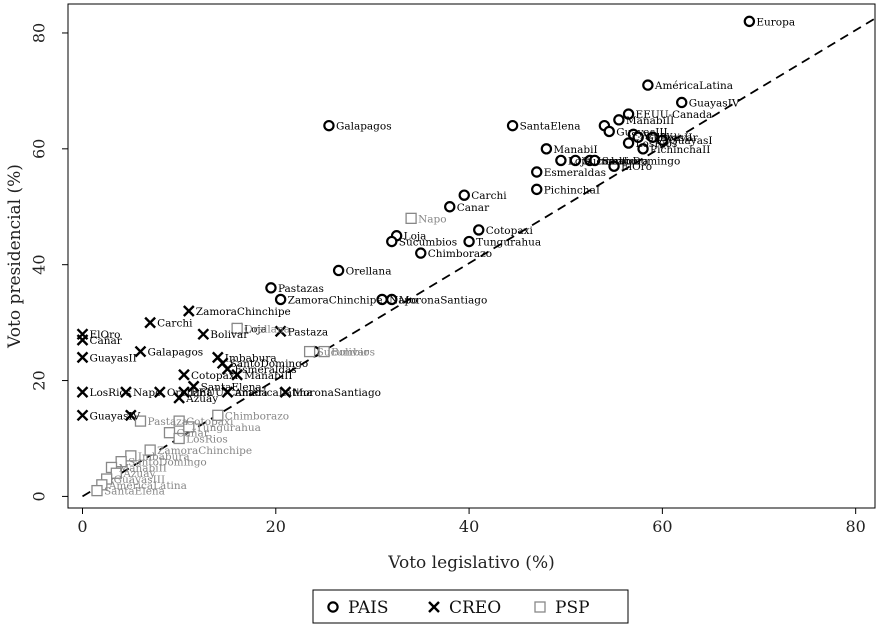 Image resolution: width=877 pixels, height=627 pixels. I want to click on point-label: Cañar, so click(105, 341).